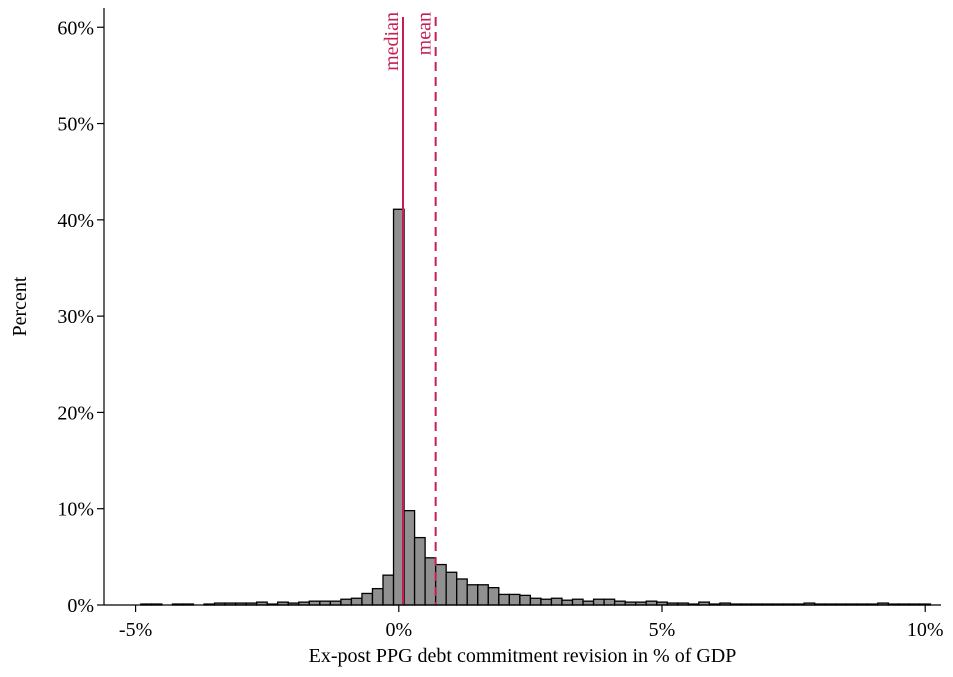 This screenshot has width=953, height=677. I want to click on y-tick-label: 0%, so click(80, 606).